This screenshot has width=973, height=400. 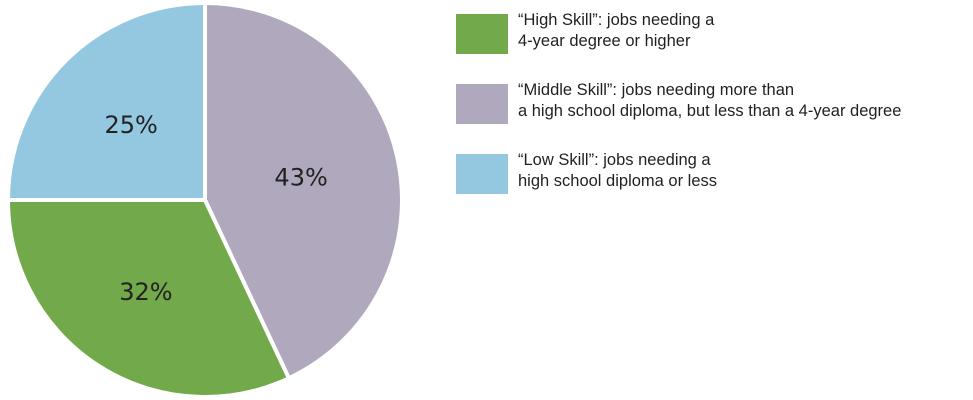 I want to click on legend-swatch-high-skill, so click(x=482, y=34).